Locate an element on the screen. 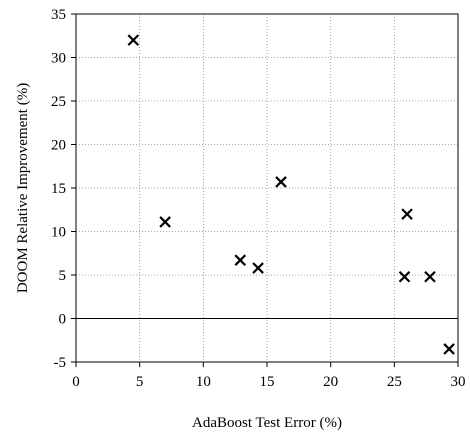 The width and height of the screenshot is (470, 439). y-axis-ticks: -5 0 5 10 15 20 25 30 35 is located at coordinates (63, 189).